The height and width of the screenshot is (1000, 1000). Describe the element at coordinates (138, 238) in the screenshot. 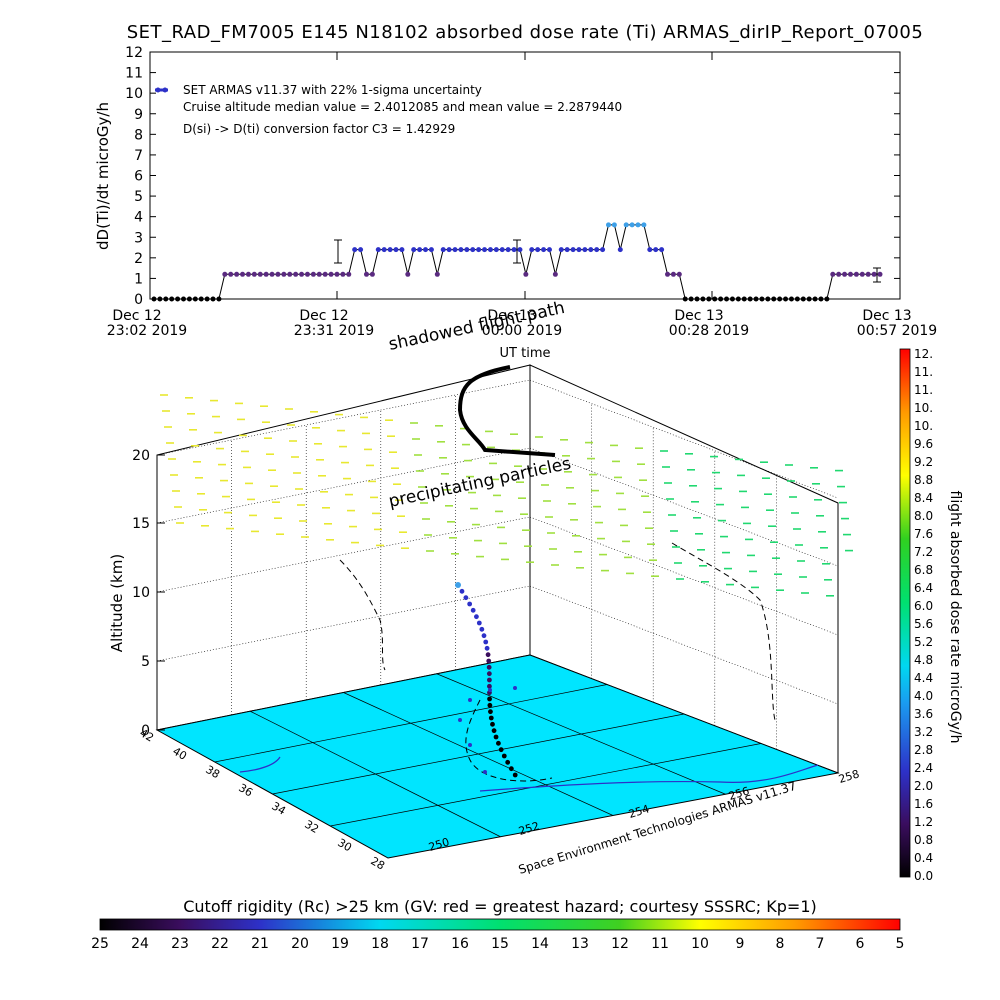

I see `y-tick-label: 3` at that location.